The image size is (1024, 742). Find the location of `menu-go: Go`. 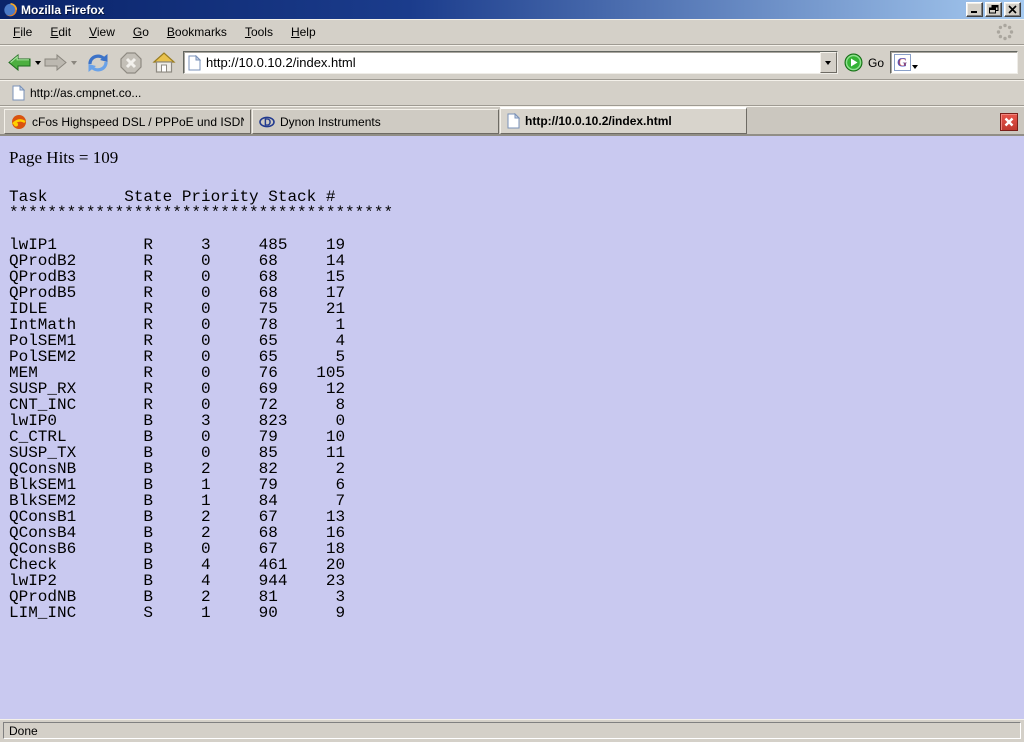

menu-go: Go is located at coordinates (140, 32).